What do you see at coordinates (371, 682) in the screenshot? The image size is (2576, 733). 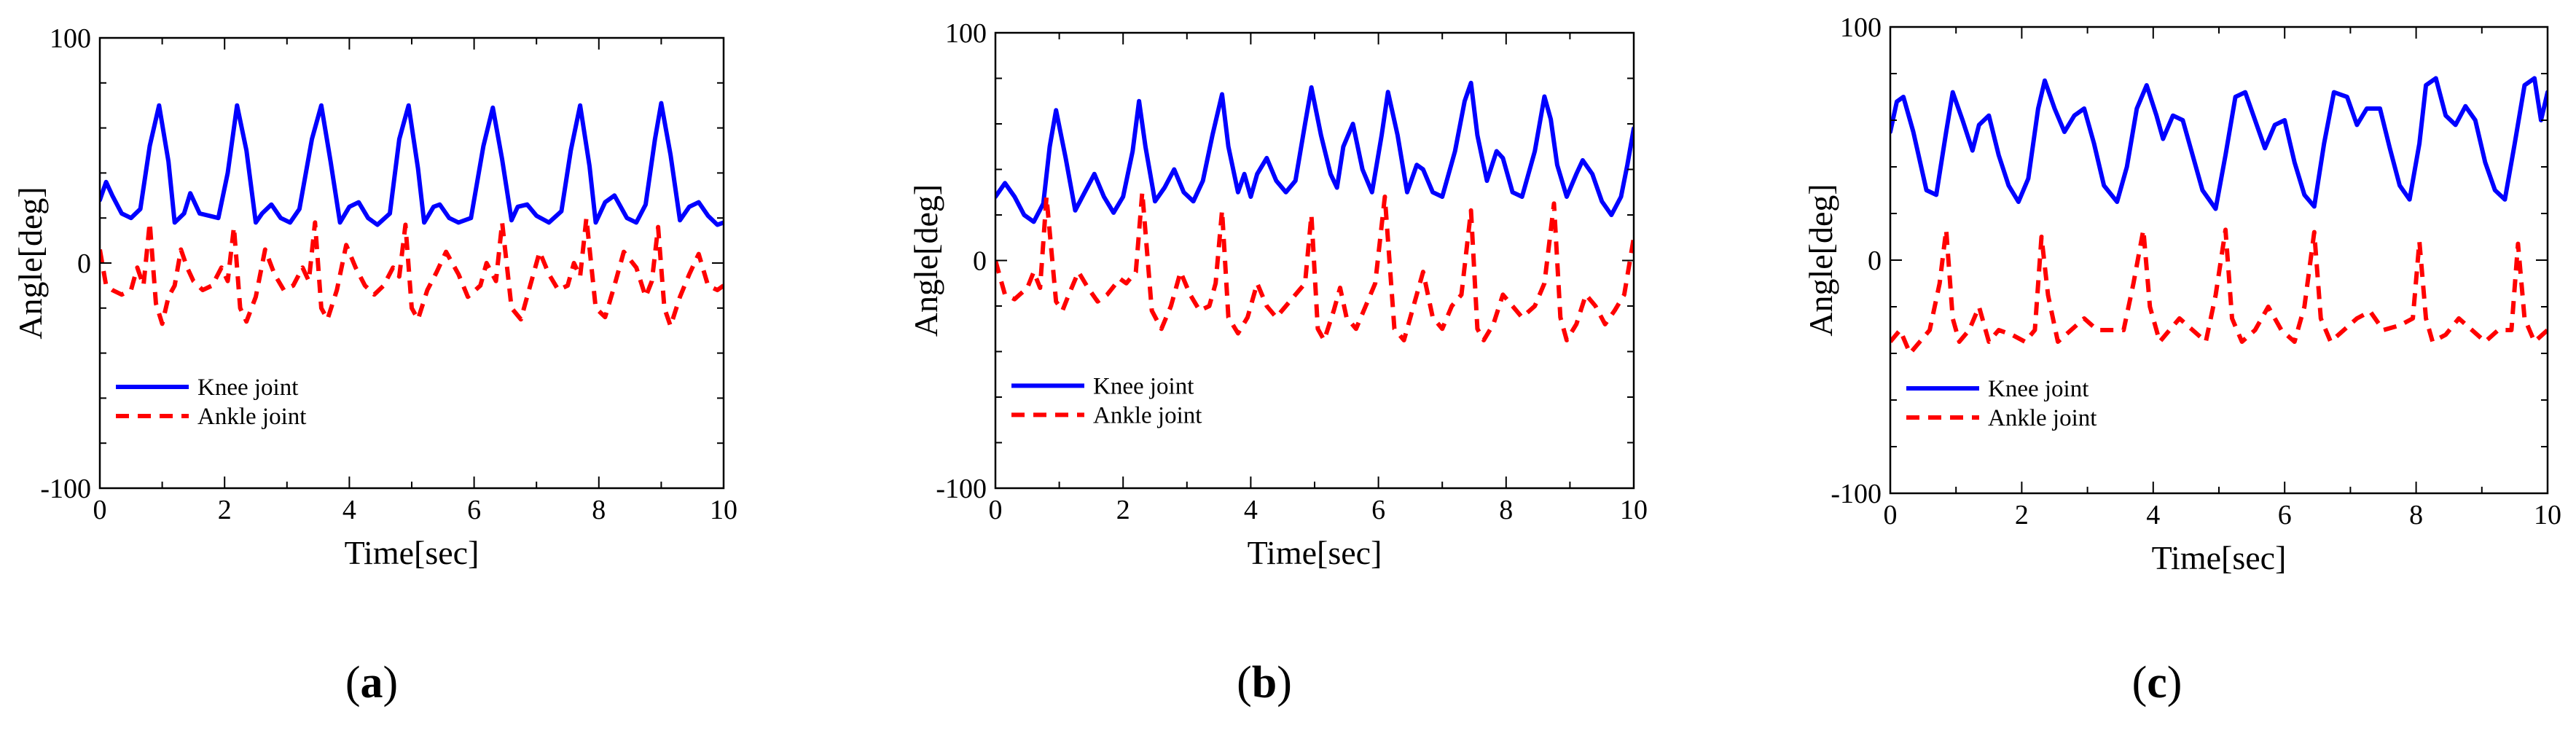 I see `panel-label: (a)` at bounding box center [371, 682].